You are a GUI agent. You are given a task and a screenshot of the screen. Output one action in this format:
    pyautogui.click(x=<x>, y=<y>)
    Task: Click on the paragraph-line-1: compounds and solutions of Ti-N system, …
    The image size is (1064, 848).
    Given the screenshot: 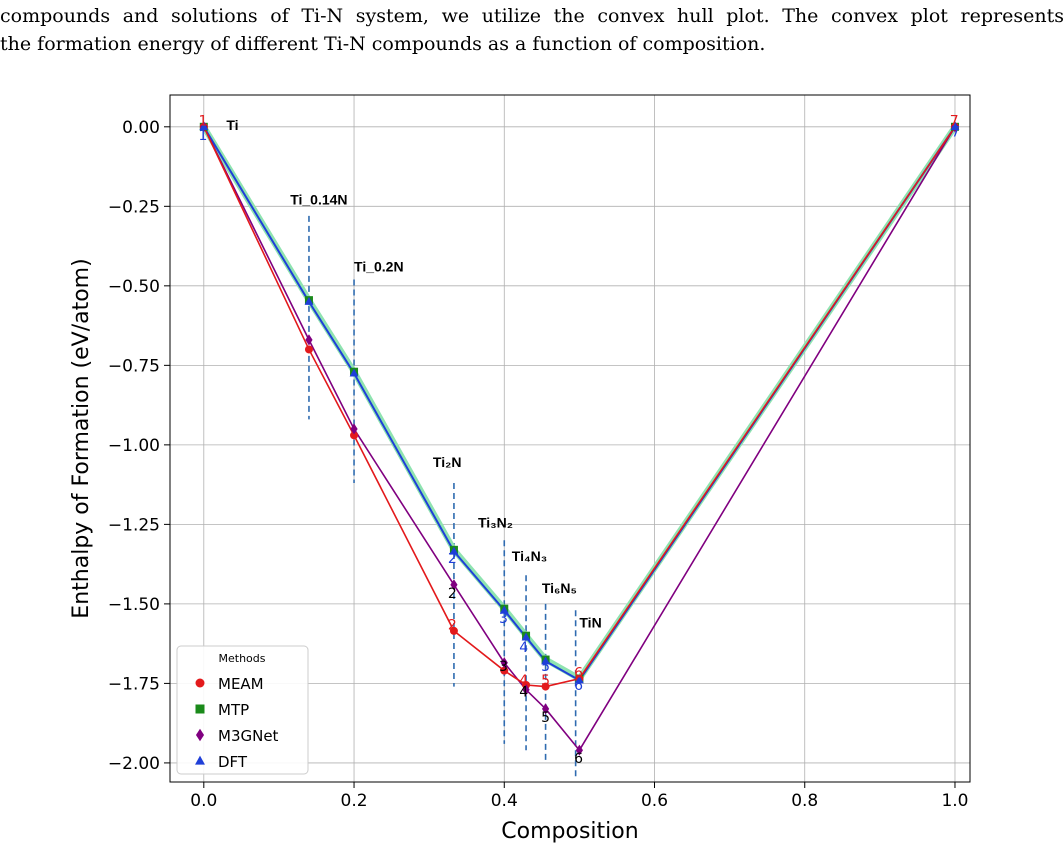 What is the action you would take?
    pyautogui.click(x=532, y=16)
    